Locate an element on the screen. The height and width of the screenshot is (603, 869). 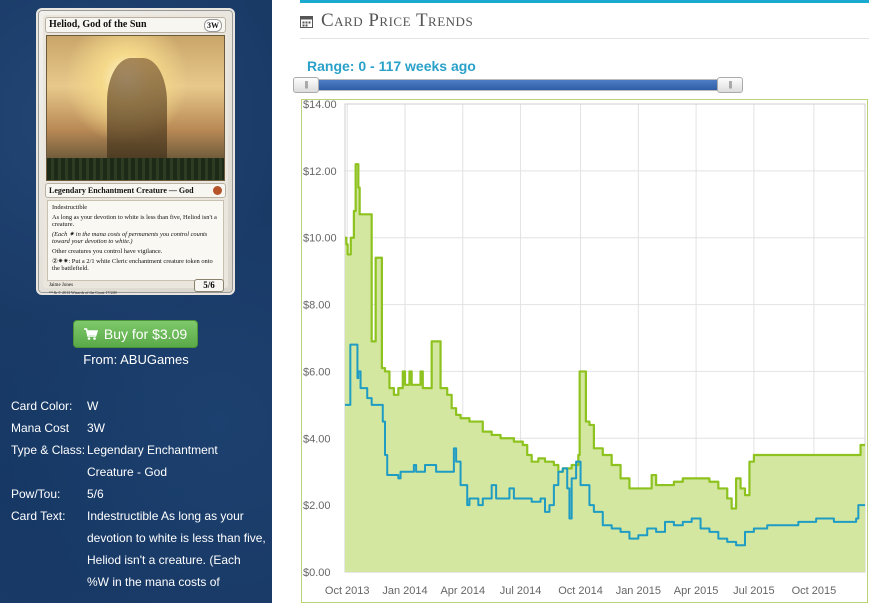
card-art is located at coordinates (135, 108).